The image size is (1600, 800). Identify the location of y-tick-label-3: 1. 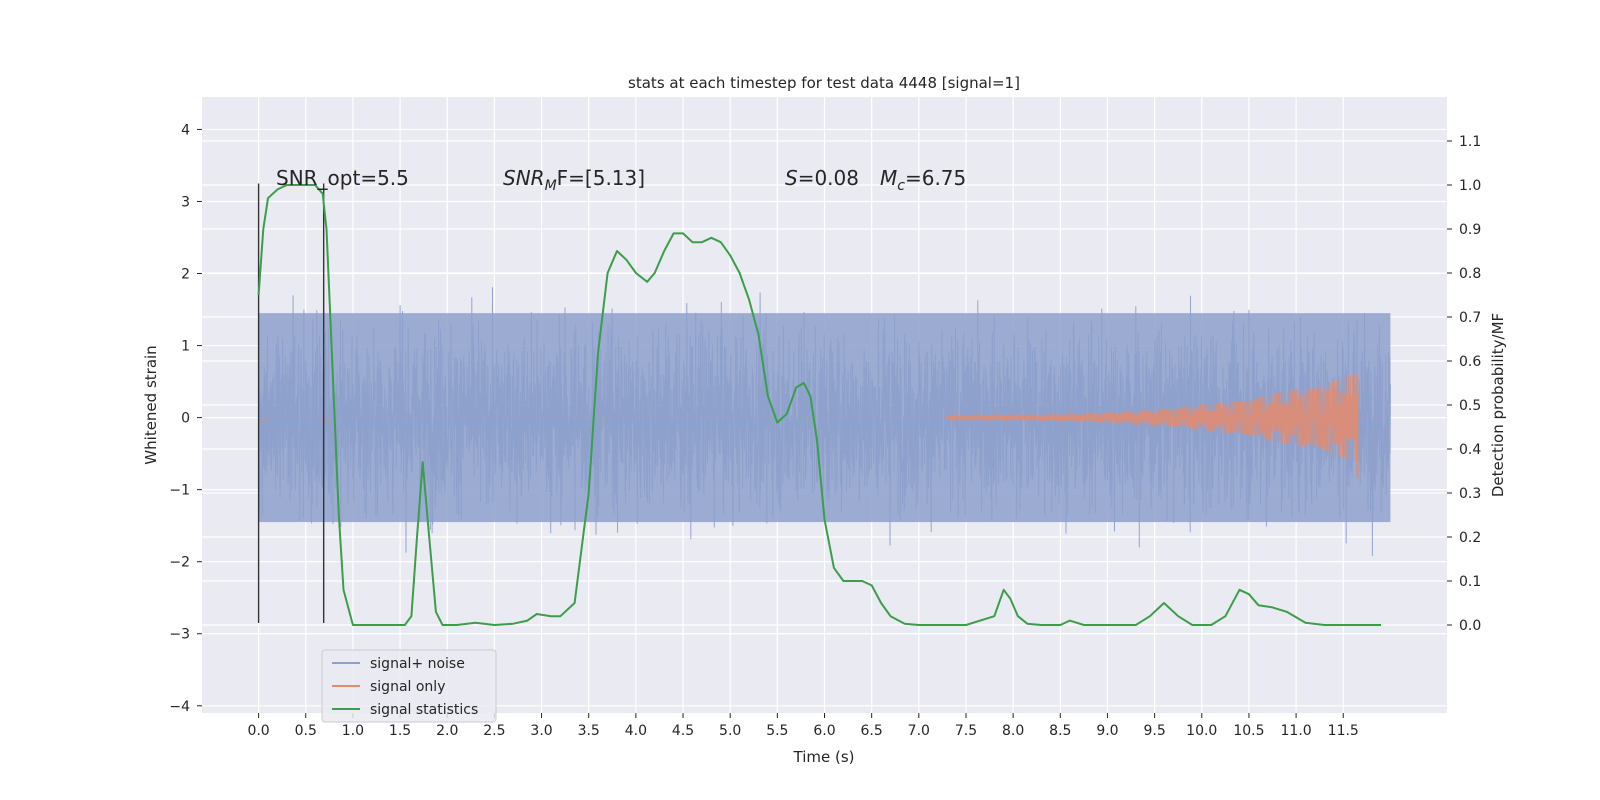
(185, 347).